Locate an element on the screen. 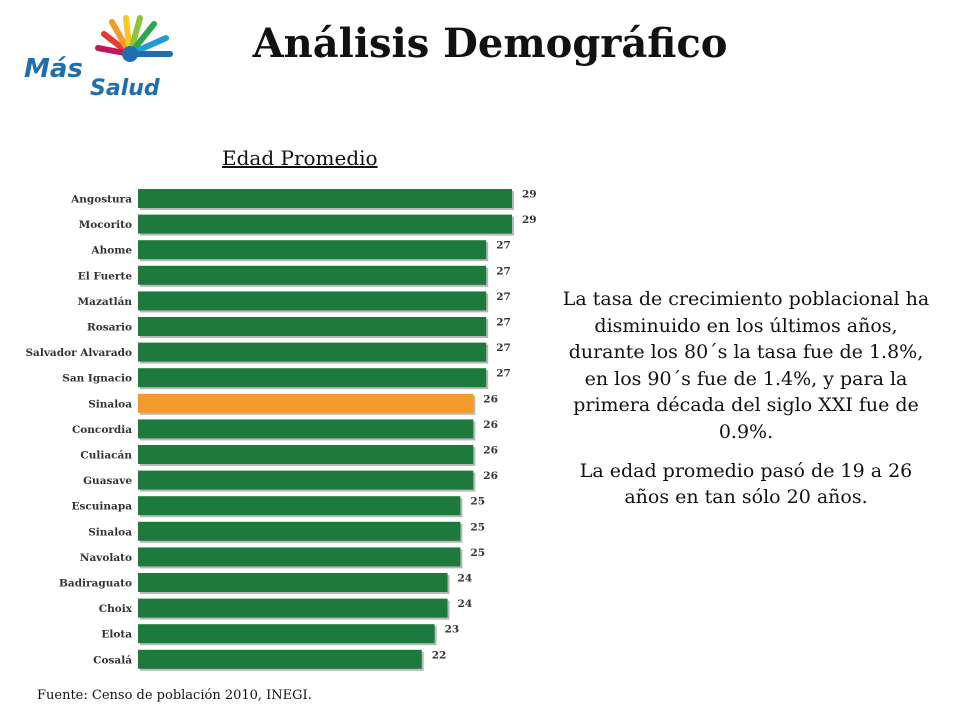 This screenshot has width=960, height=720. category-label-9: Concordia is located at coordinates (102, 430).